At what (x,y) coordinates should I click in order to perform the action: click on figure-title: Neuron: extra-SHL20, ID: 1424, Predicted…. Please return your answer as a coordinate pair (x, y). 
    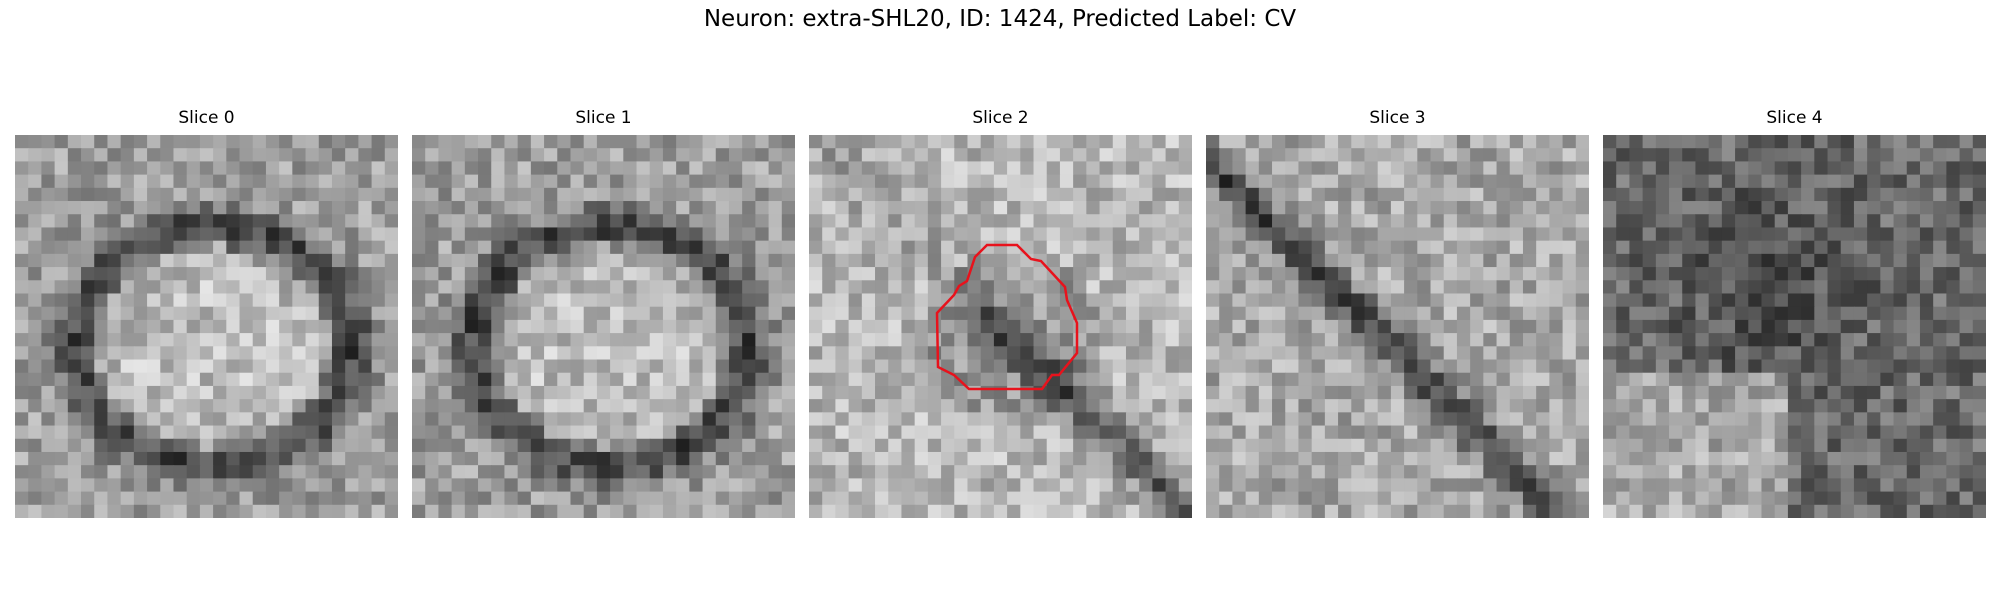
    Looking at the image, I should click on (1000, 19).